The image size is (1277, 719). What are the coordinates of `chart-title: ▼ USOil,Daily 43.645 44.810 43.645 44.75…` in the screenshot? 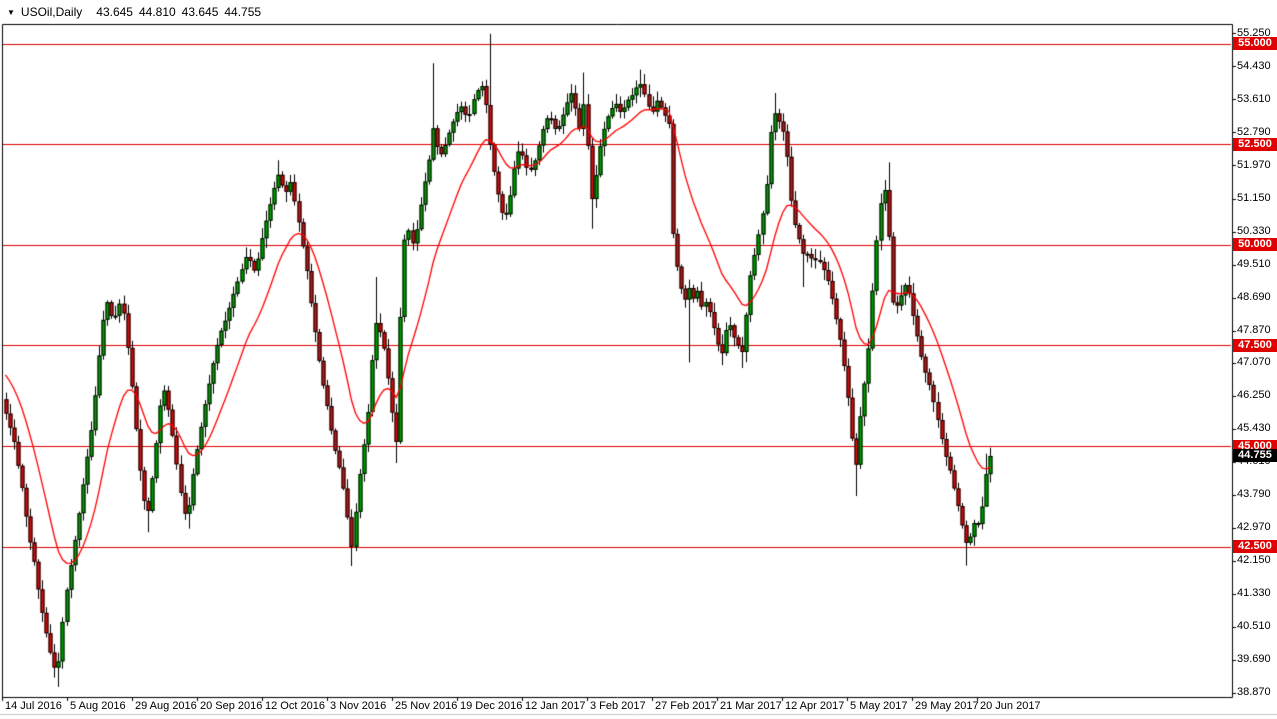 It's located at (137, 12).